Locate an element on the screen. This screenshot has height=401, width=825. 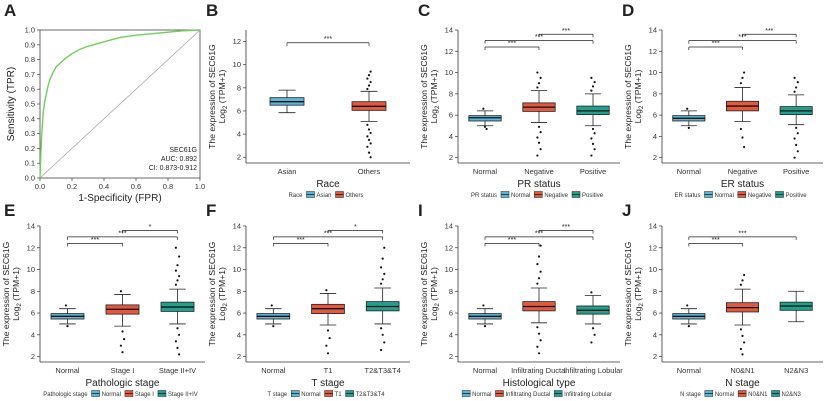
panel-label: D is located at coordinates (628, 10).